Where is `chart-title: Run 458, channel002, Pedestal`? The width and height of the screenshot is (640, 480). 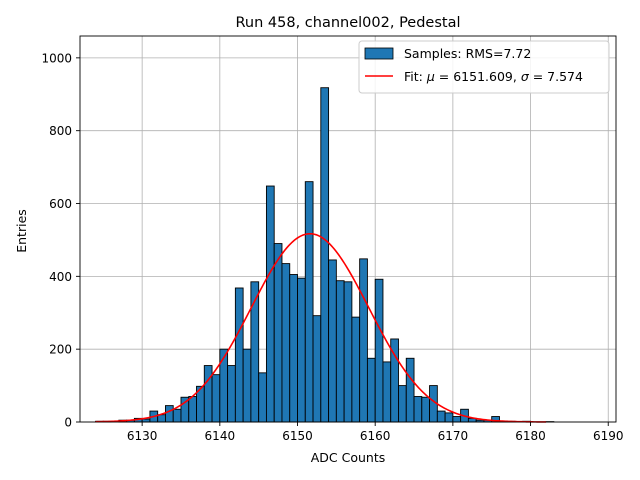 chart-title: Run 458, channel002, Pedestal is located at coordinates (347, 23).